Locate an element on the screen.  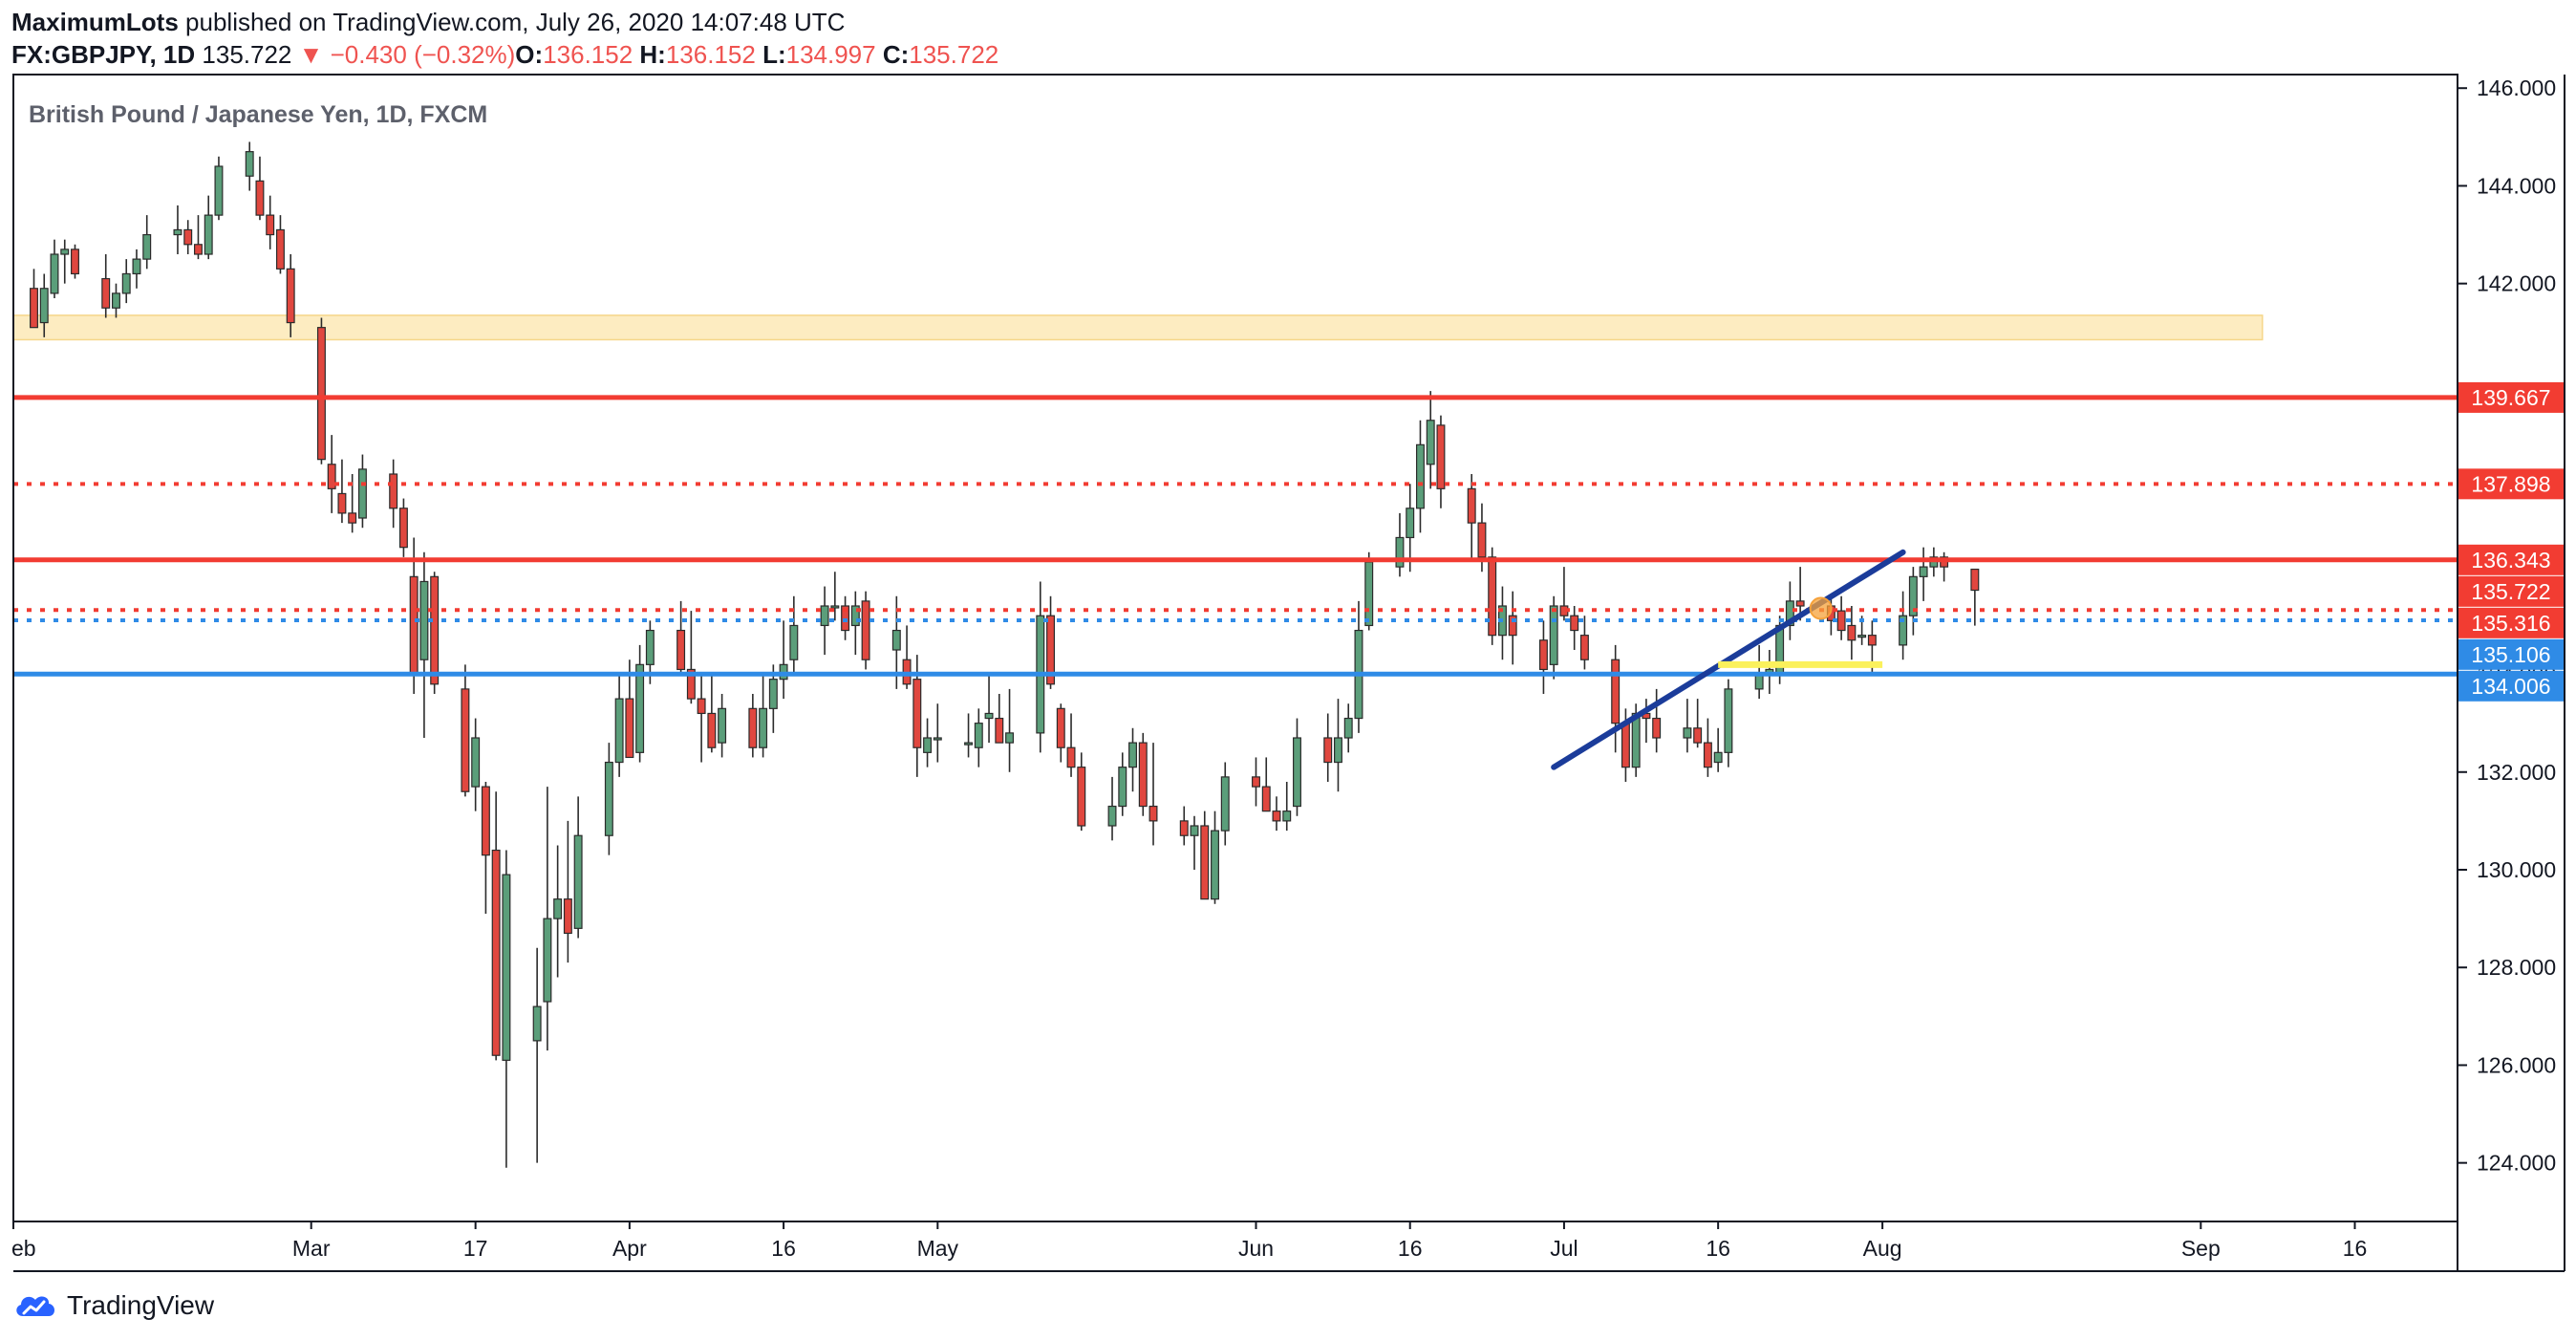
price-label-box is located at coordinates (2511, 654).